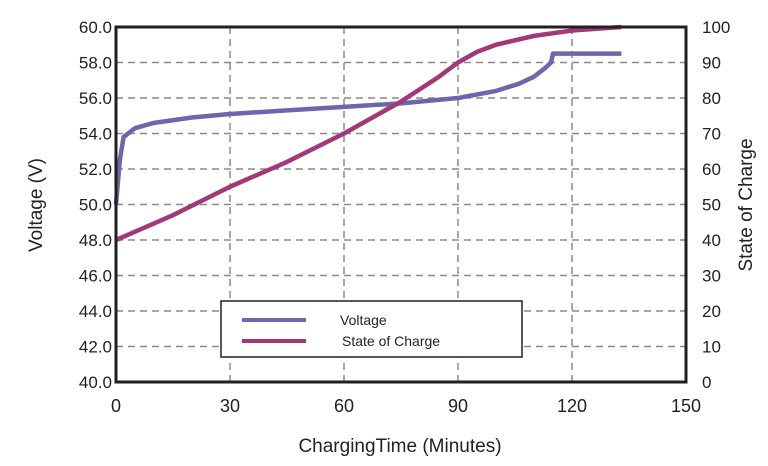 The height and width of the screenshot is (466, 768). What do you see at coordinates (706, 382) in the screenshot?
I see `y2-tick-label: 0` at bounding box center [706, 382].